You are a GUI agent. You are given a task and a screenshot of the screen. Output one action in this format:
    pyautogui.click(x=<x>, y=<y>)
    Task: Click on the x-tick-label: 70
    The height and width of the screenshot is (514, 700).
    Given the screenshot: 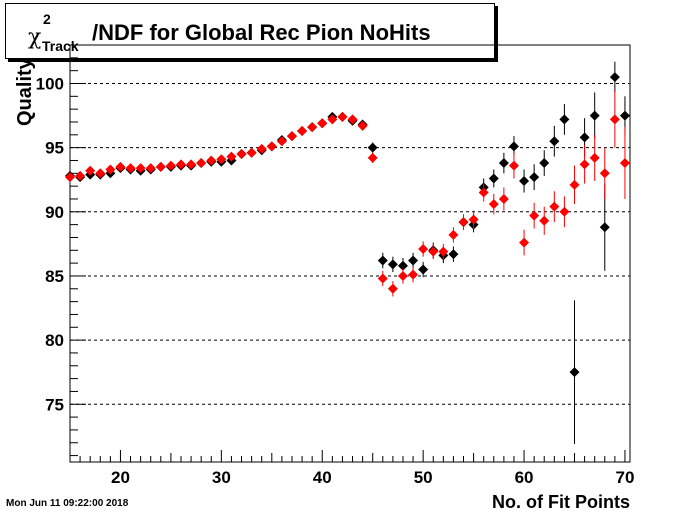 What is the action you would take?
    pyautogui.click(x=624, y=477)
    